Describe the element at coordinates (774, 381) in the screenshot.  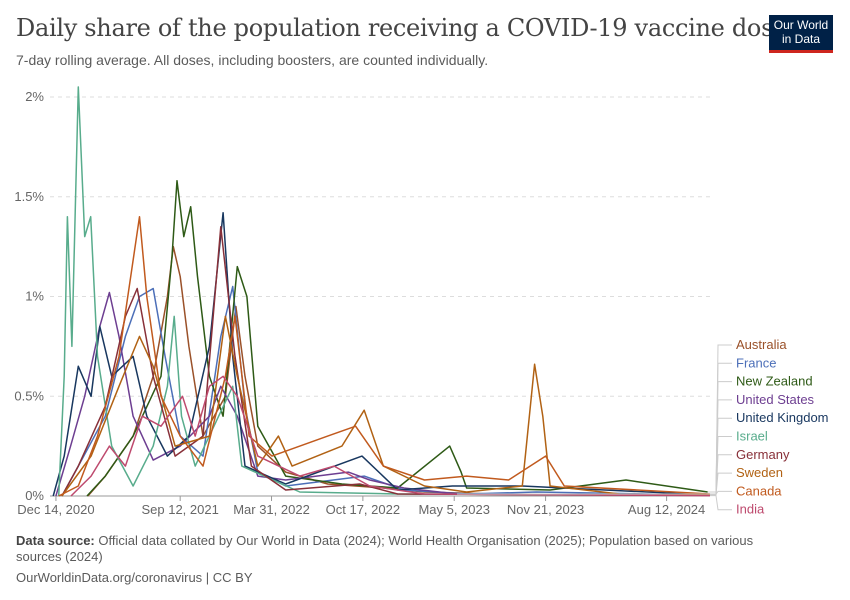
I see `legend-label-new-zealand: New Zealand` at that location.